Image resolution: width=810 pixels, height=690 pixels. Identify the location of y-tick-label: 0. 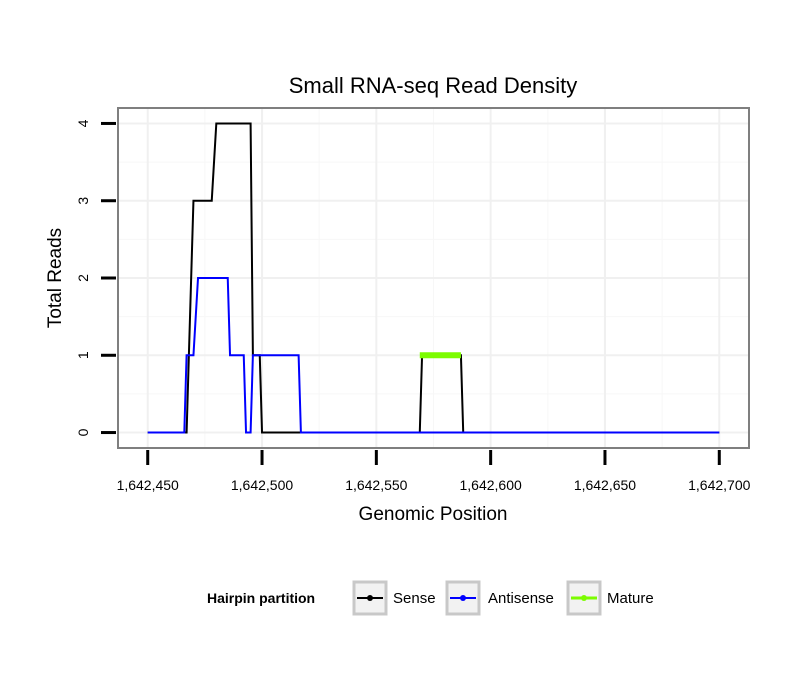
(83, 432).